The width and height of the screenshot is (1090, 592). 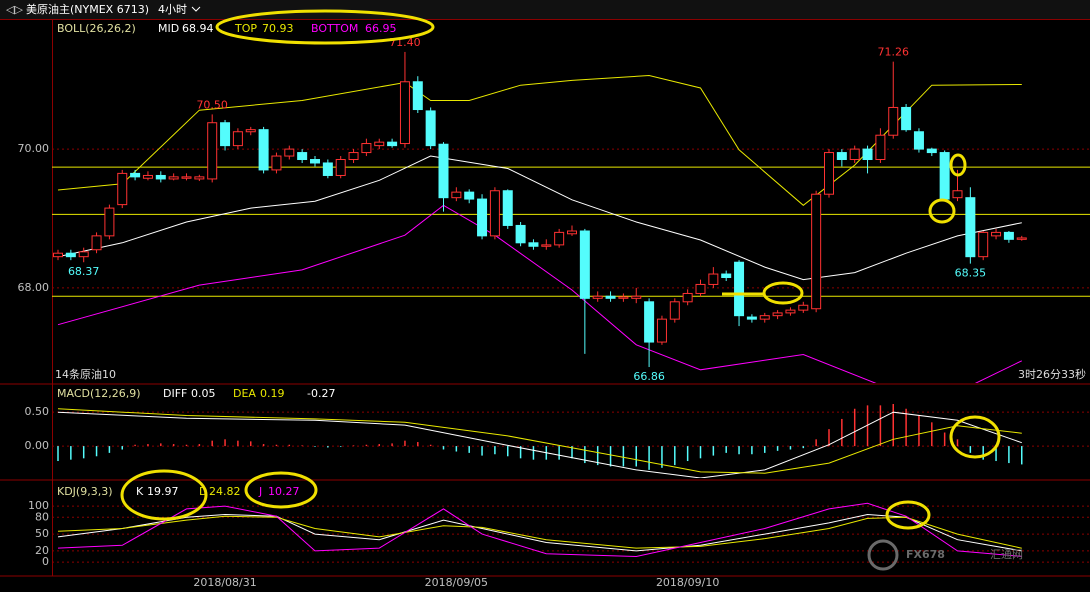 I want to click on high-label: 71.26, so click(x=894, y=52).